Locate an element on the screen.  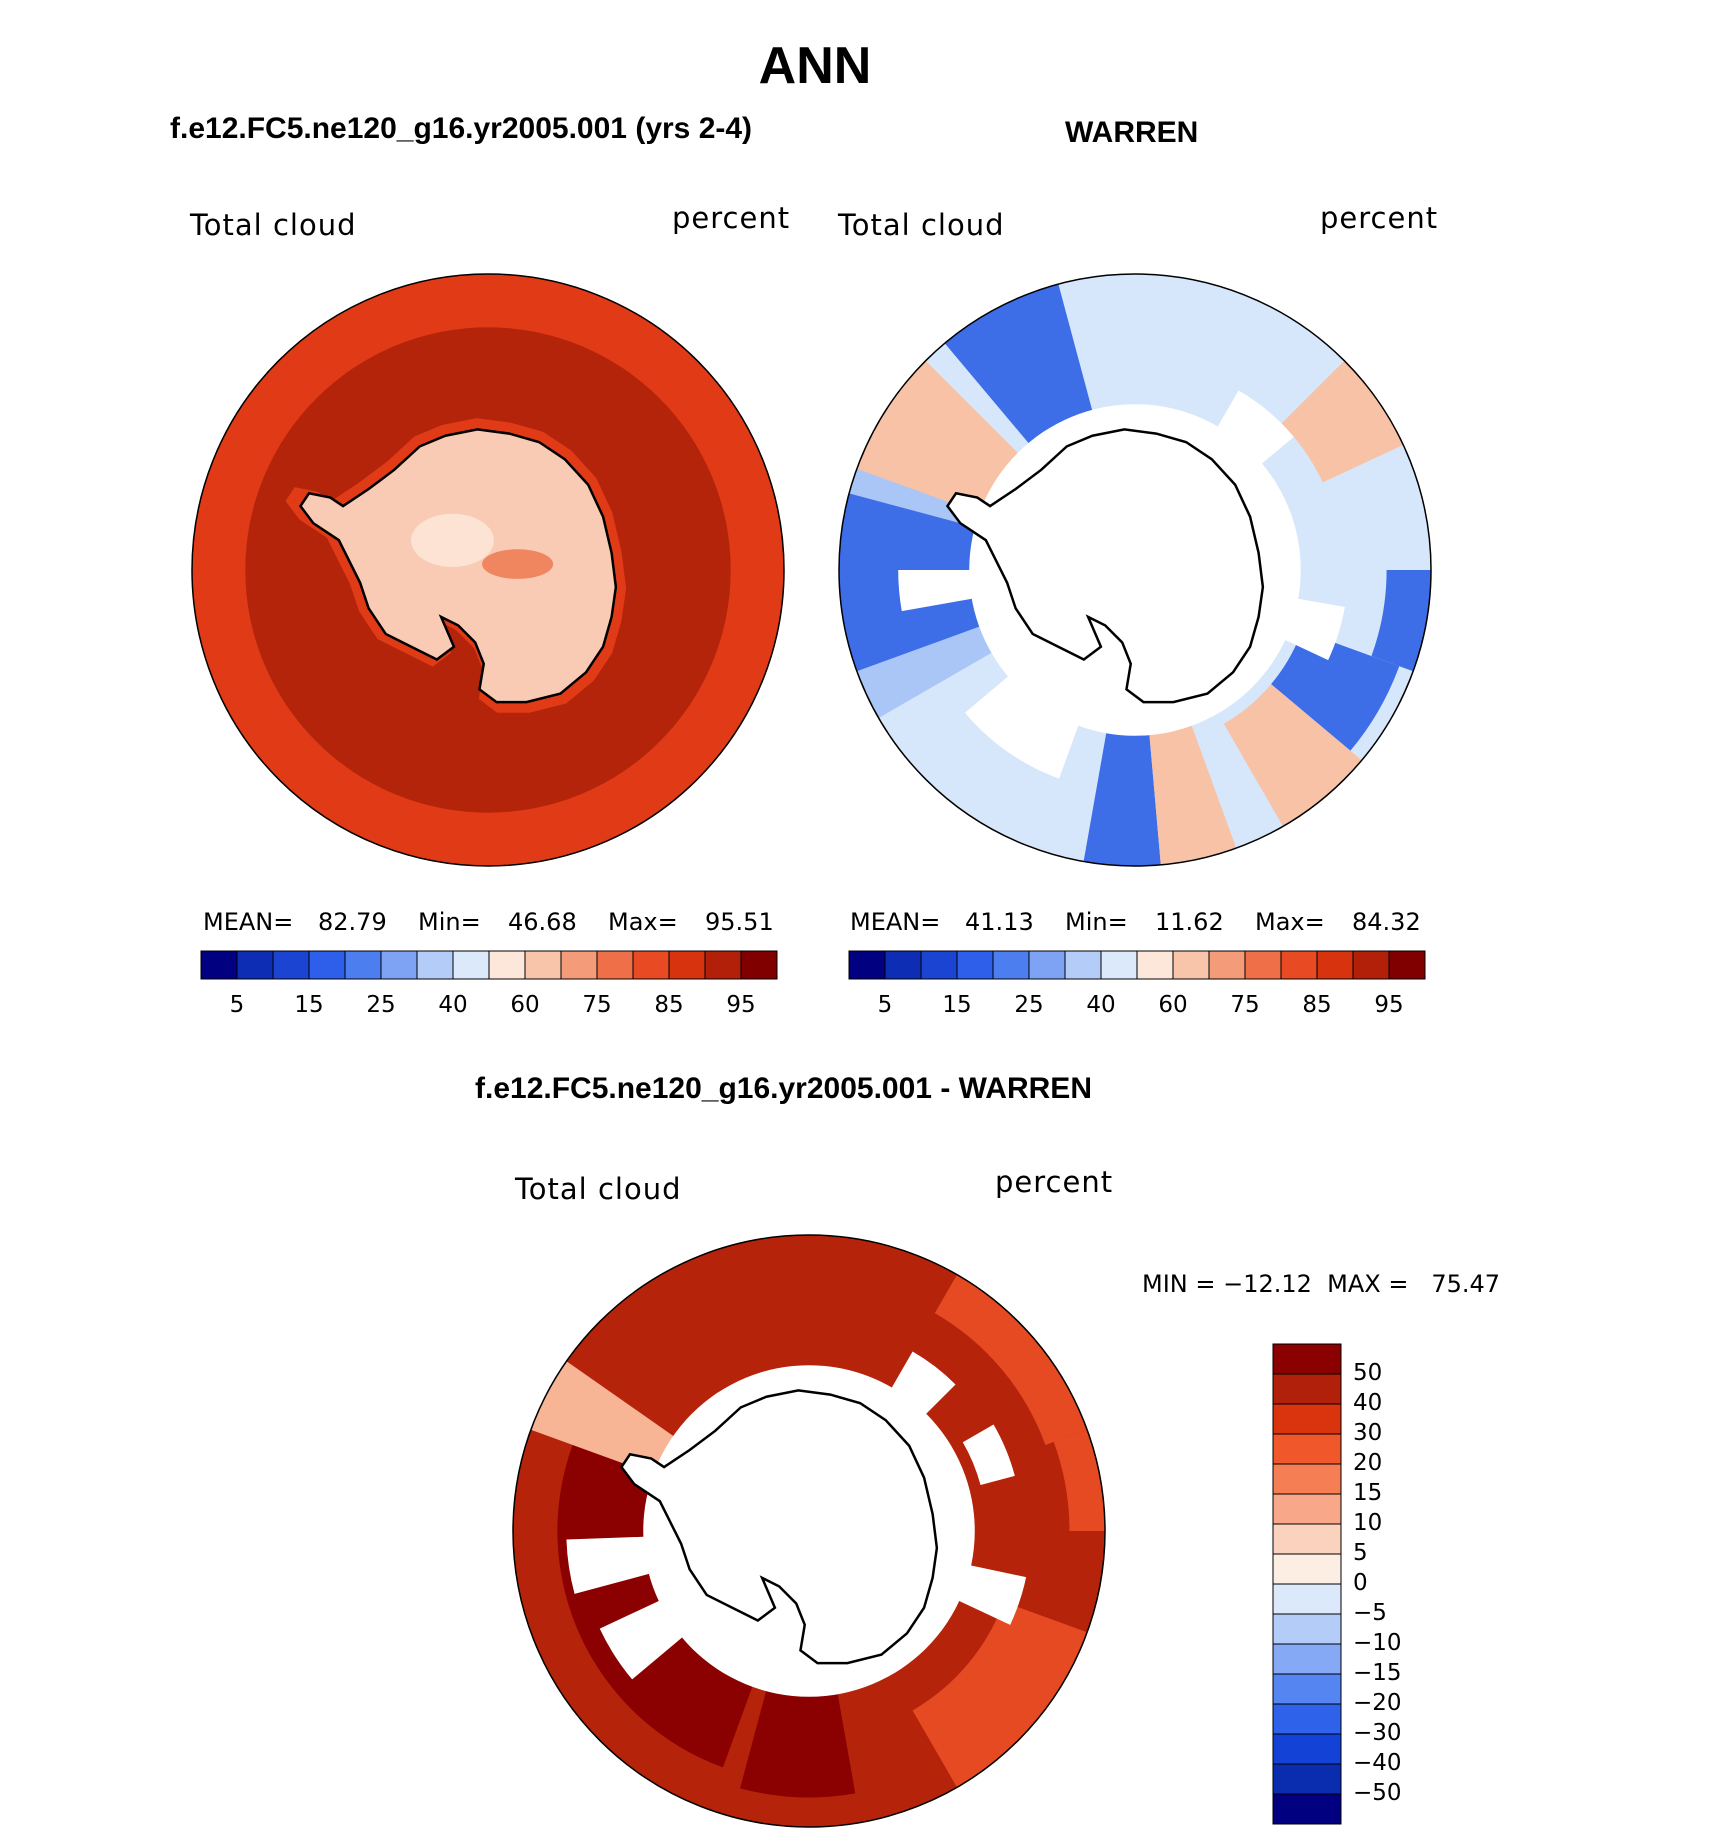
continent-field is located at coordinates (458, 566).